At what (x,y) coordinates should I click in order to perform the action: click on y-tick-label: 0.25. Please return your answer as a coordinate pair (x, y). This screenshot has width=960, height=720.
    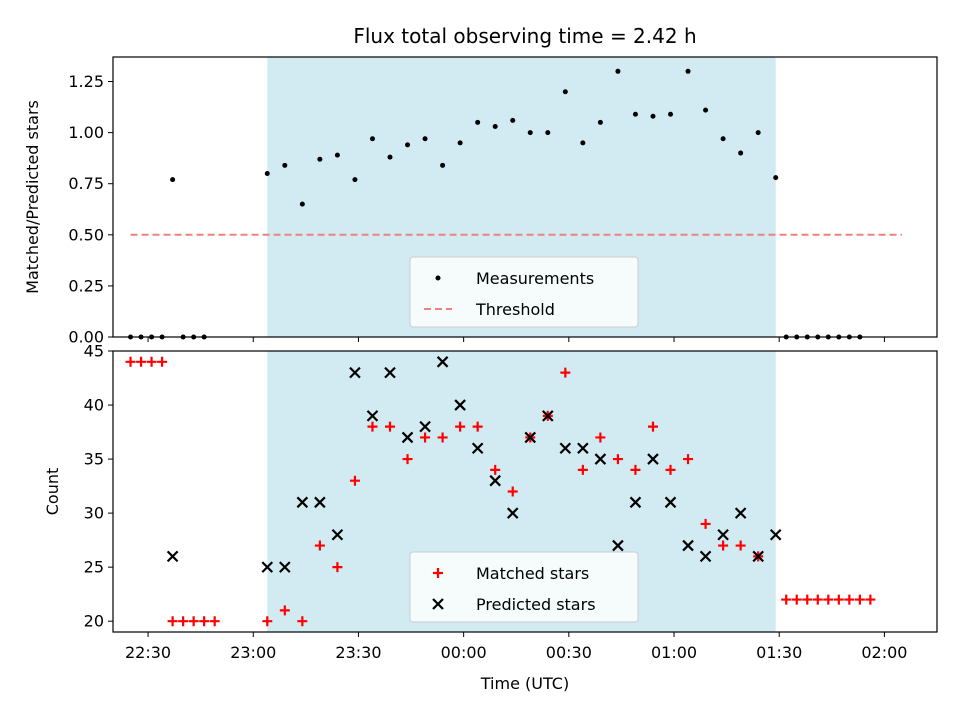
    Looking at the image, I should click on (86, 285).